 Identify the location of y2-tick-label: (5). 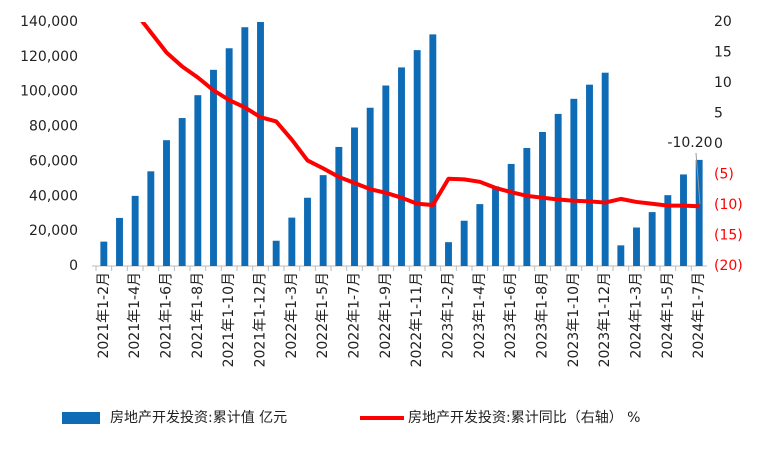
(724, 175).